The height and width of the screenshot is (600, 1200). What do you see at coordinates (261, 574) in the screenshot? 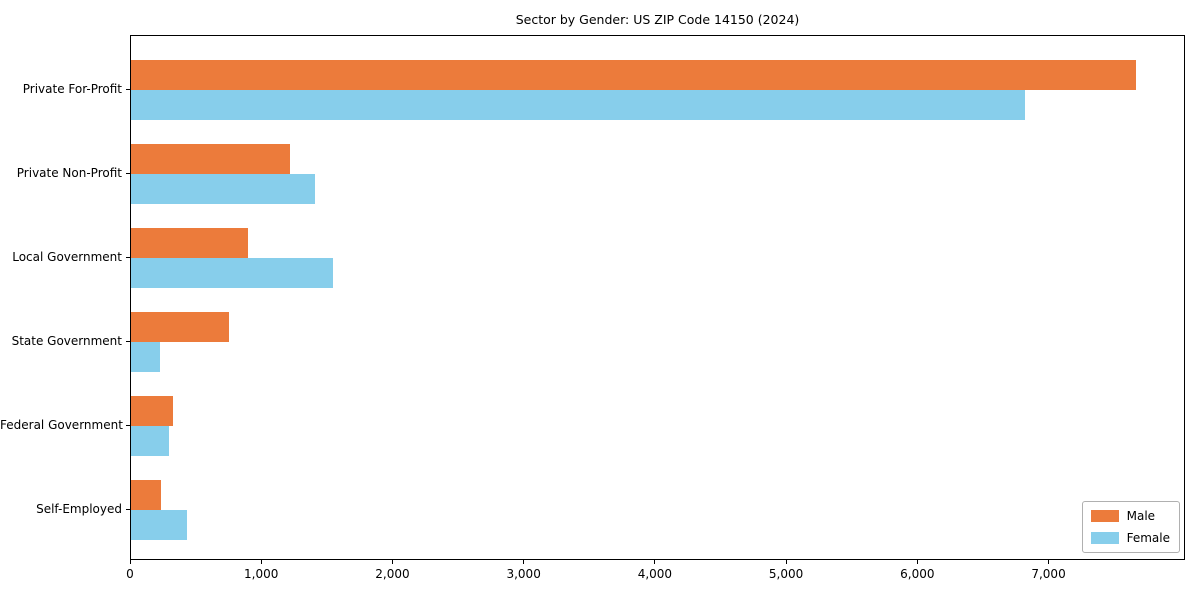
I see `x-tick-label: 1,000` at bounding box center [261, 574].